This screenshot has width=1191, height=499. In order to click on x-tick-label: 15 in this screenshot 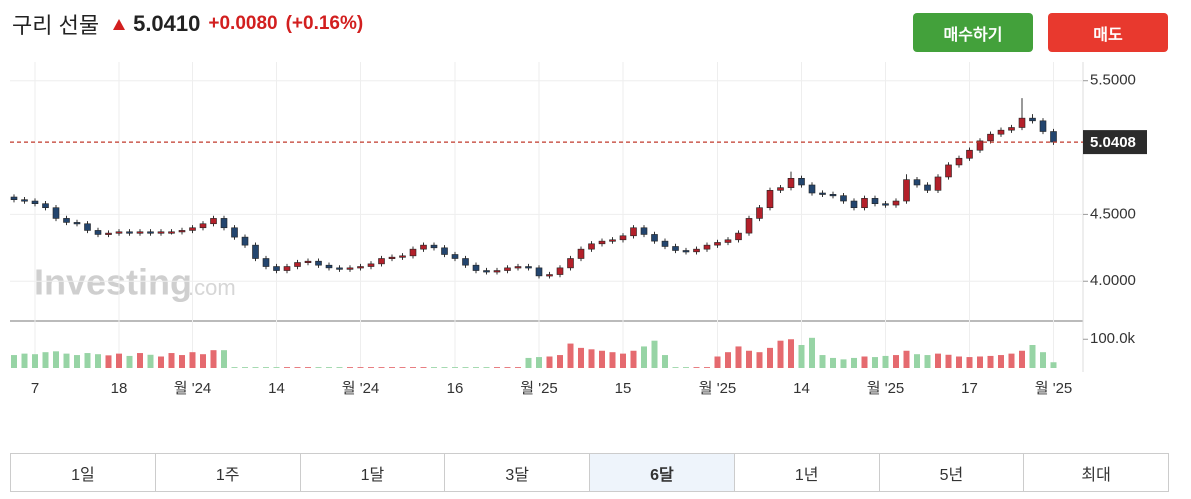, I will do `click(623, 388)`.